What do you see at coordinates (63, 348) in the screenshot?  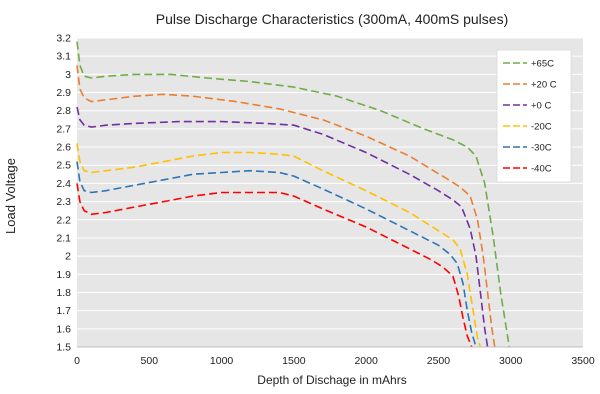 I see `y-tick-label: 1.5` at bounding box center [63, 348].